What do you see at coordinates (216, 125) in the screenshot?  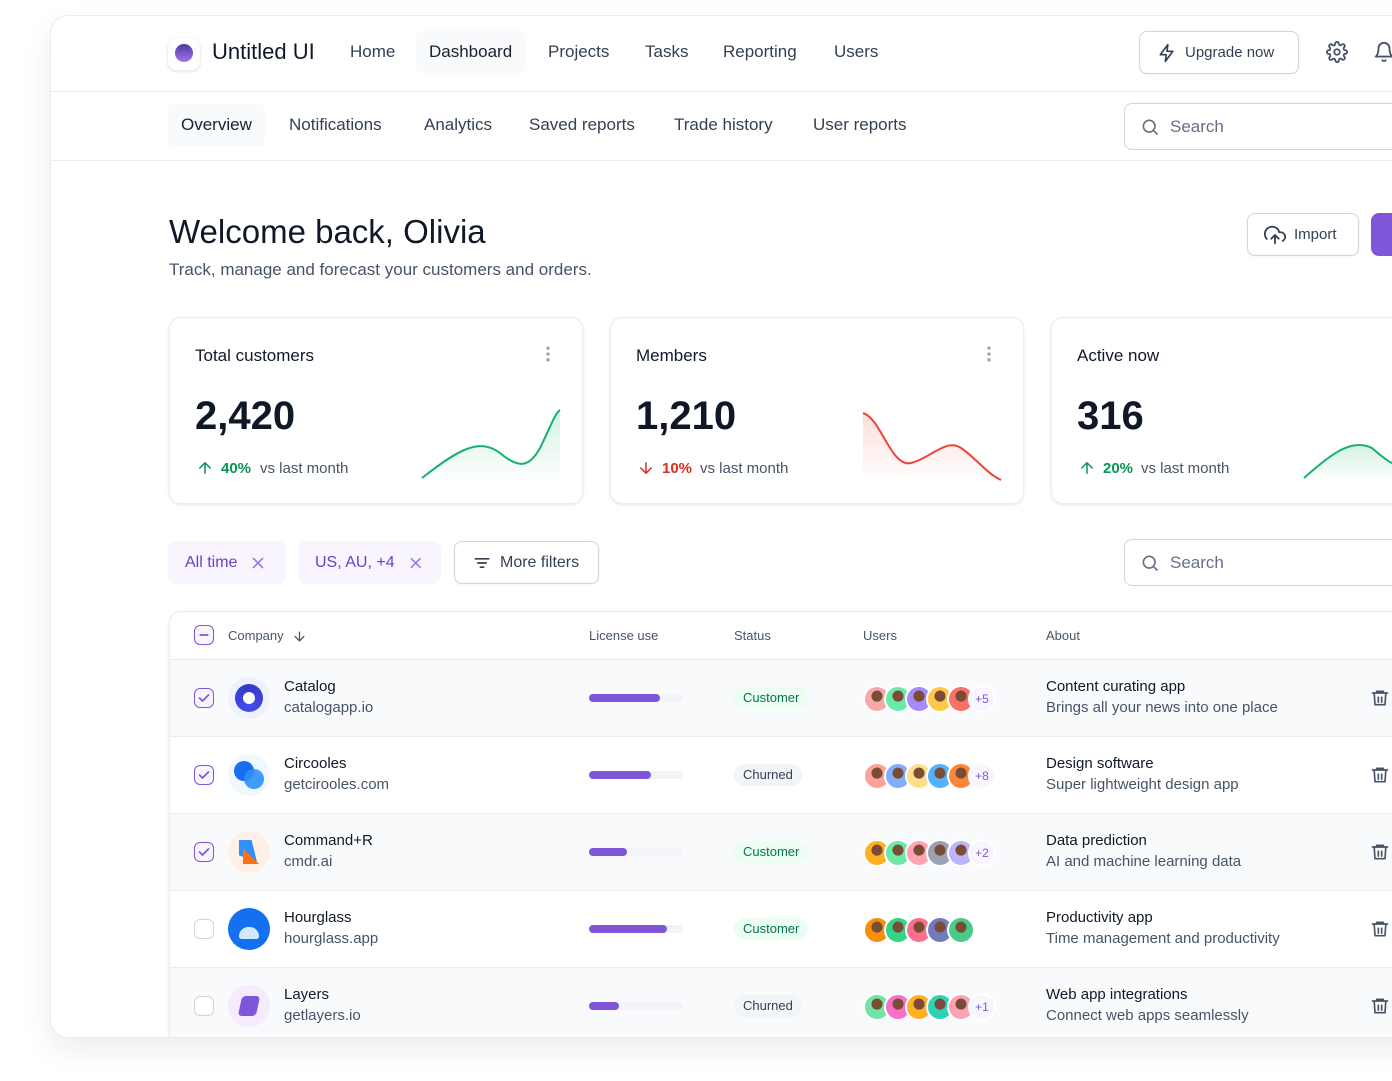 I see `subnav-item: Overview` at bounding box center [216, 125].